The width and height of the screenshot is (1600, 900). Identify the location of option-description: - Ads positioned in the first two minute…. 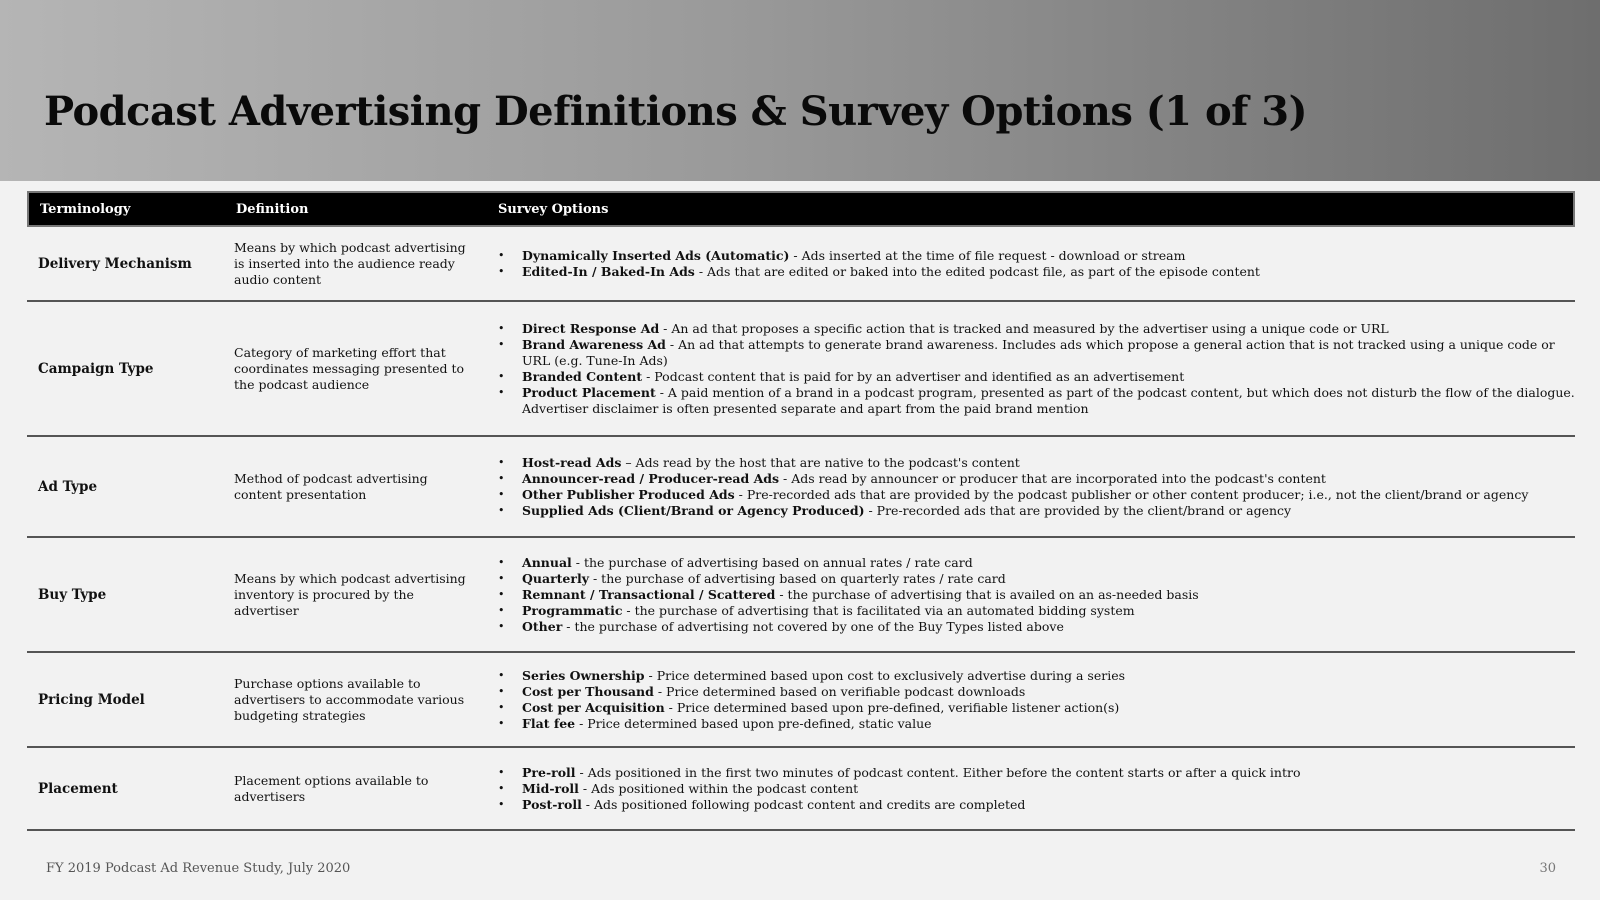
(938, 772).